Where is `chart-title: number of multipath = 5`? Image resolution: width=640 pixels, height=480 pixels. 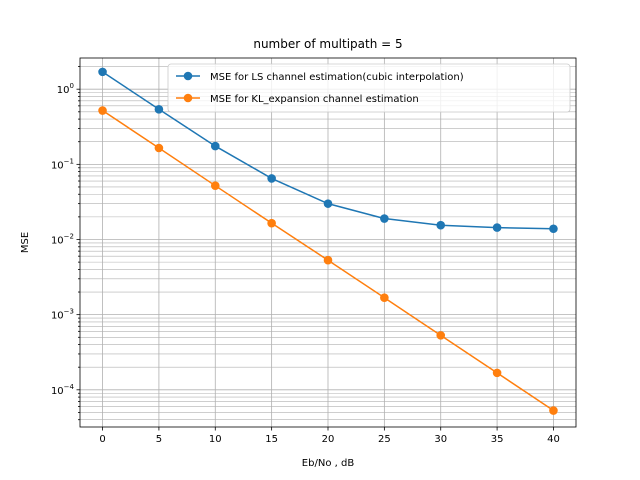 chart-title: number of multipath = 5 is located at coordinates (327, 44).